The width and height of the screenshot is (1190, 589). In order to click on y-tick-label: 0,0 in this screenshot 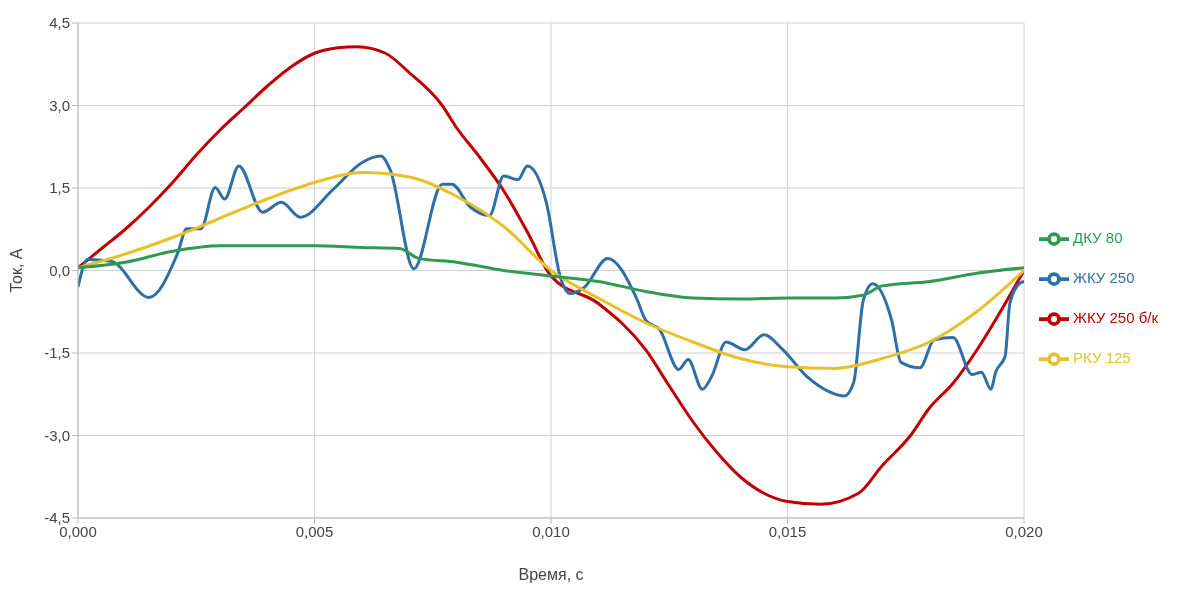, I will do `click(59, 270)`.